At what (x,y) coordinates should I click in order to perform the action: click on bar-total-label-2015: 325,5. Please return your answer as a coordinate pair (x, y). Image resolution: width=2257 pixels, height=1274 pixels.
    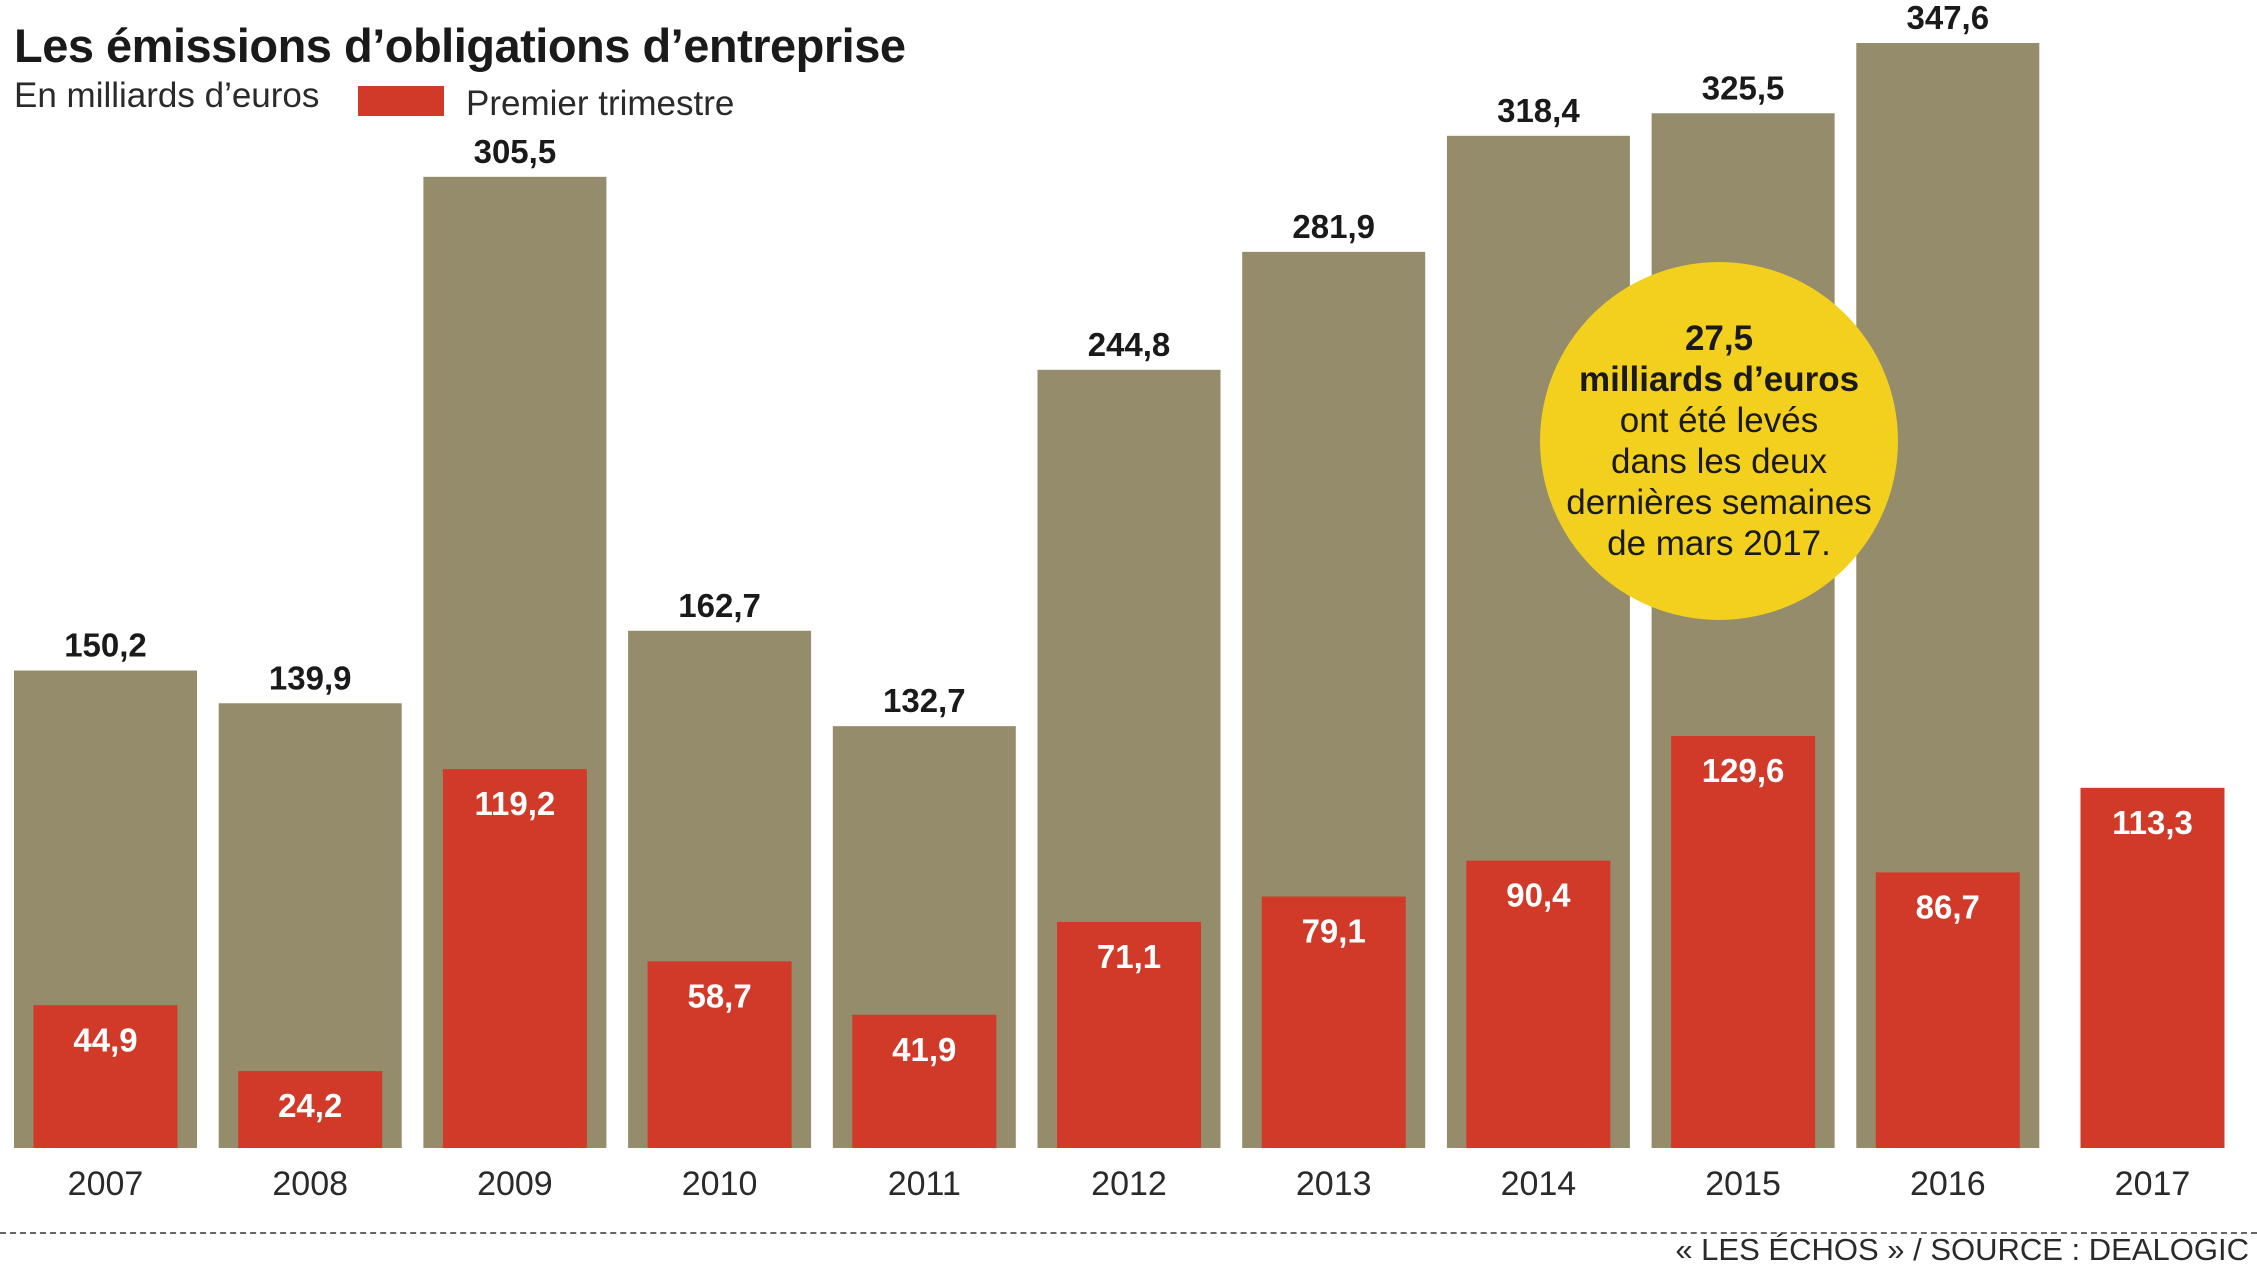
    Looking at the image, I should click on (1743, 87).